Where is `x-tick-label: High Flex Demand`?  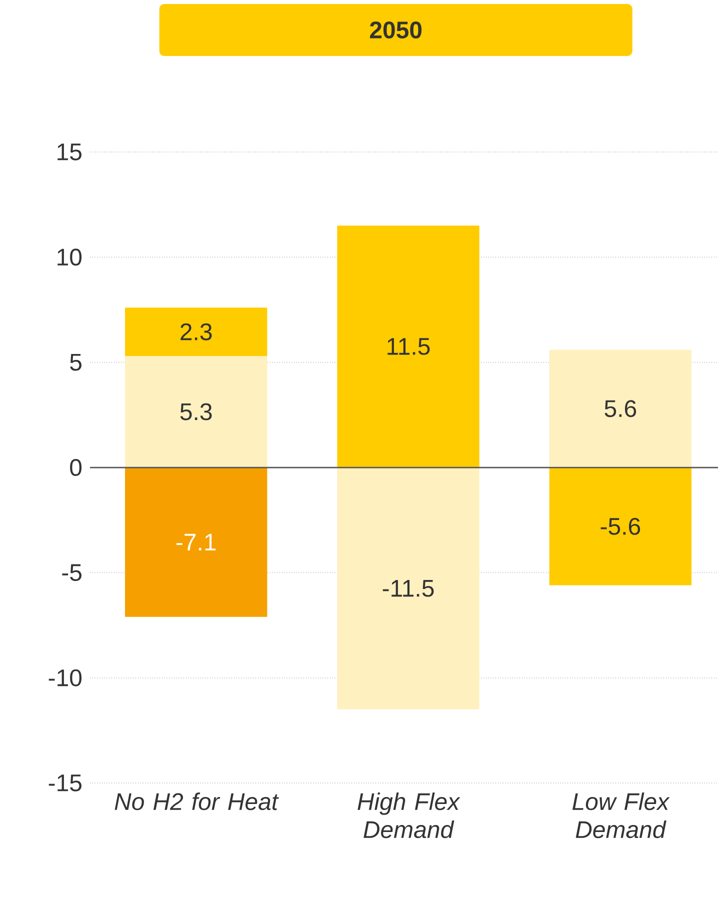
x-tick-label: High Flex Demand is located at coordinates (409, 815).